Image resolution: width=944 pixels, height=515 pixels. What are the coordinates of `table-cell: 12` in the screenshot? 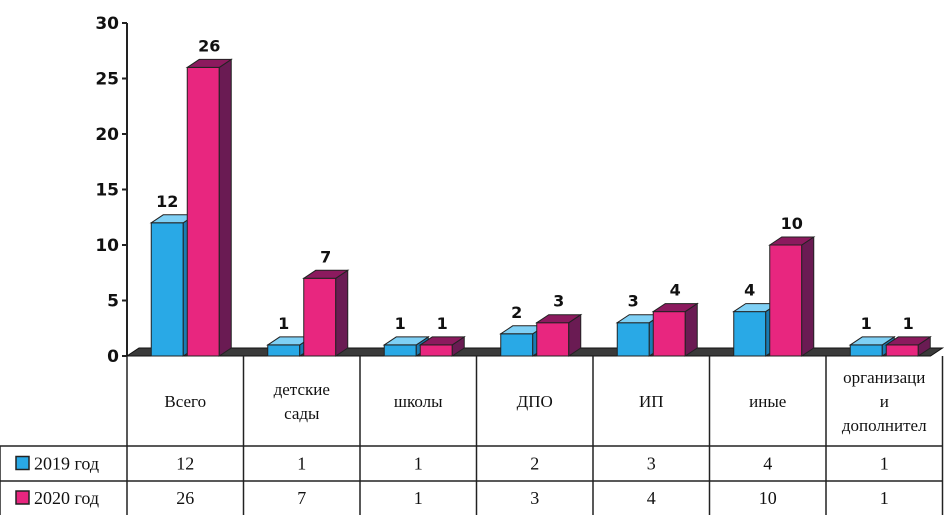 It's located at (185, 464).